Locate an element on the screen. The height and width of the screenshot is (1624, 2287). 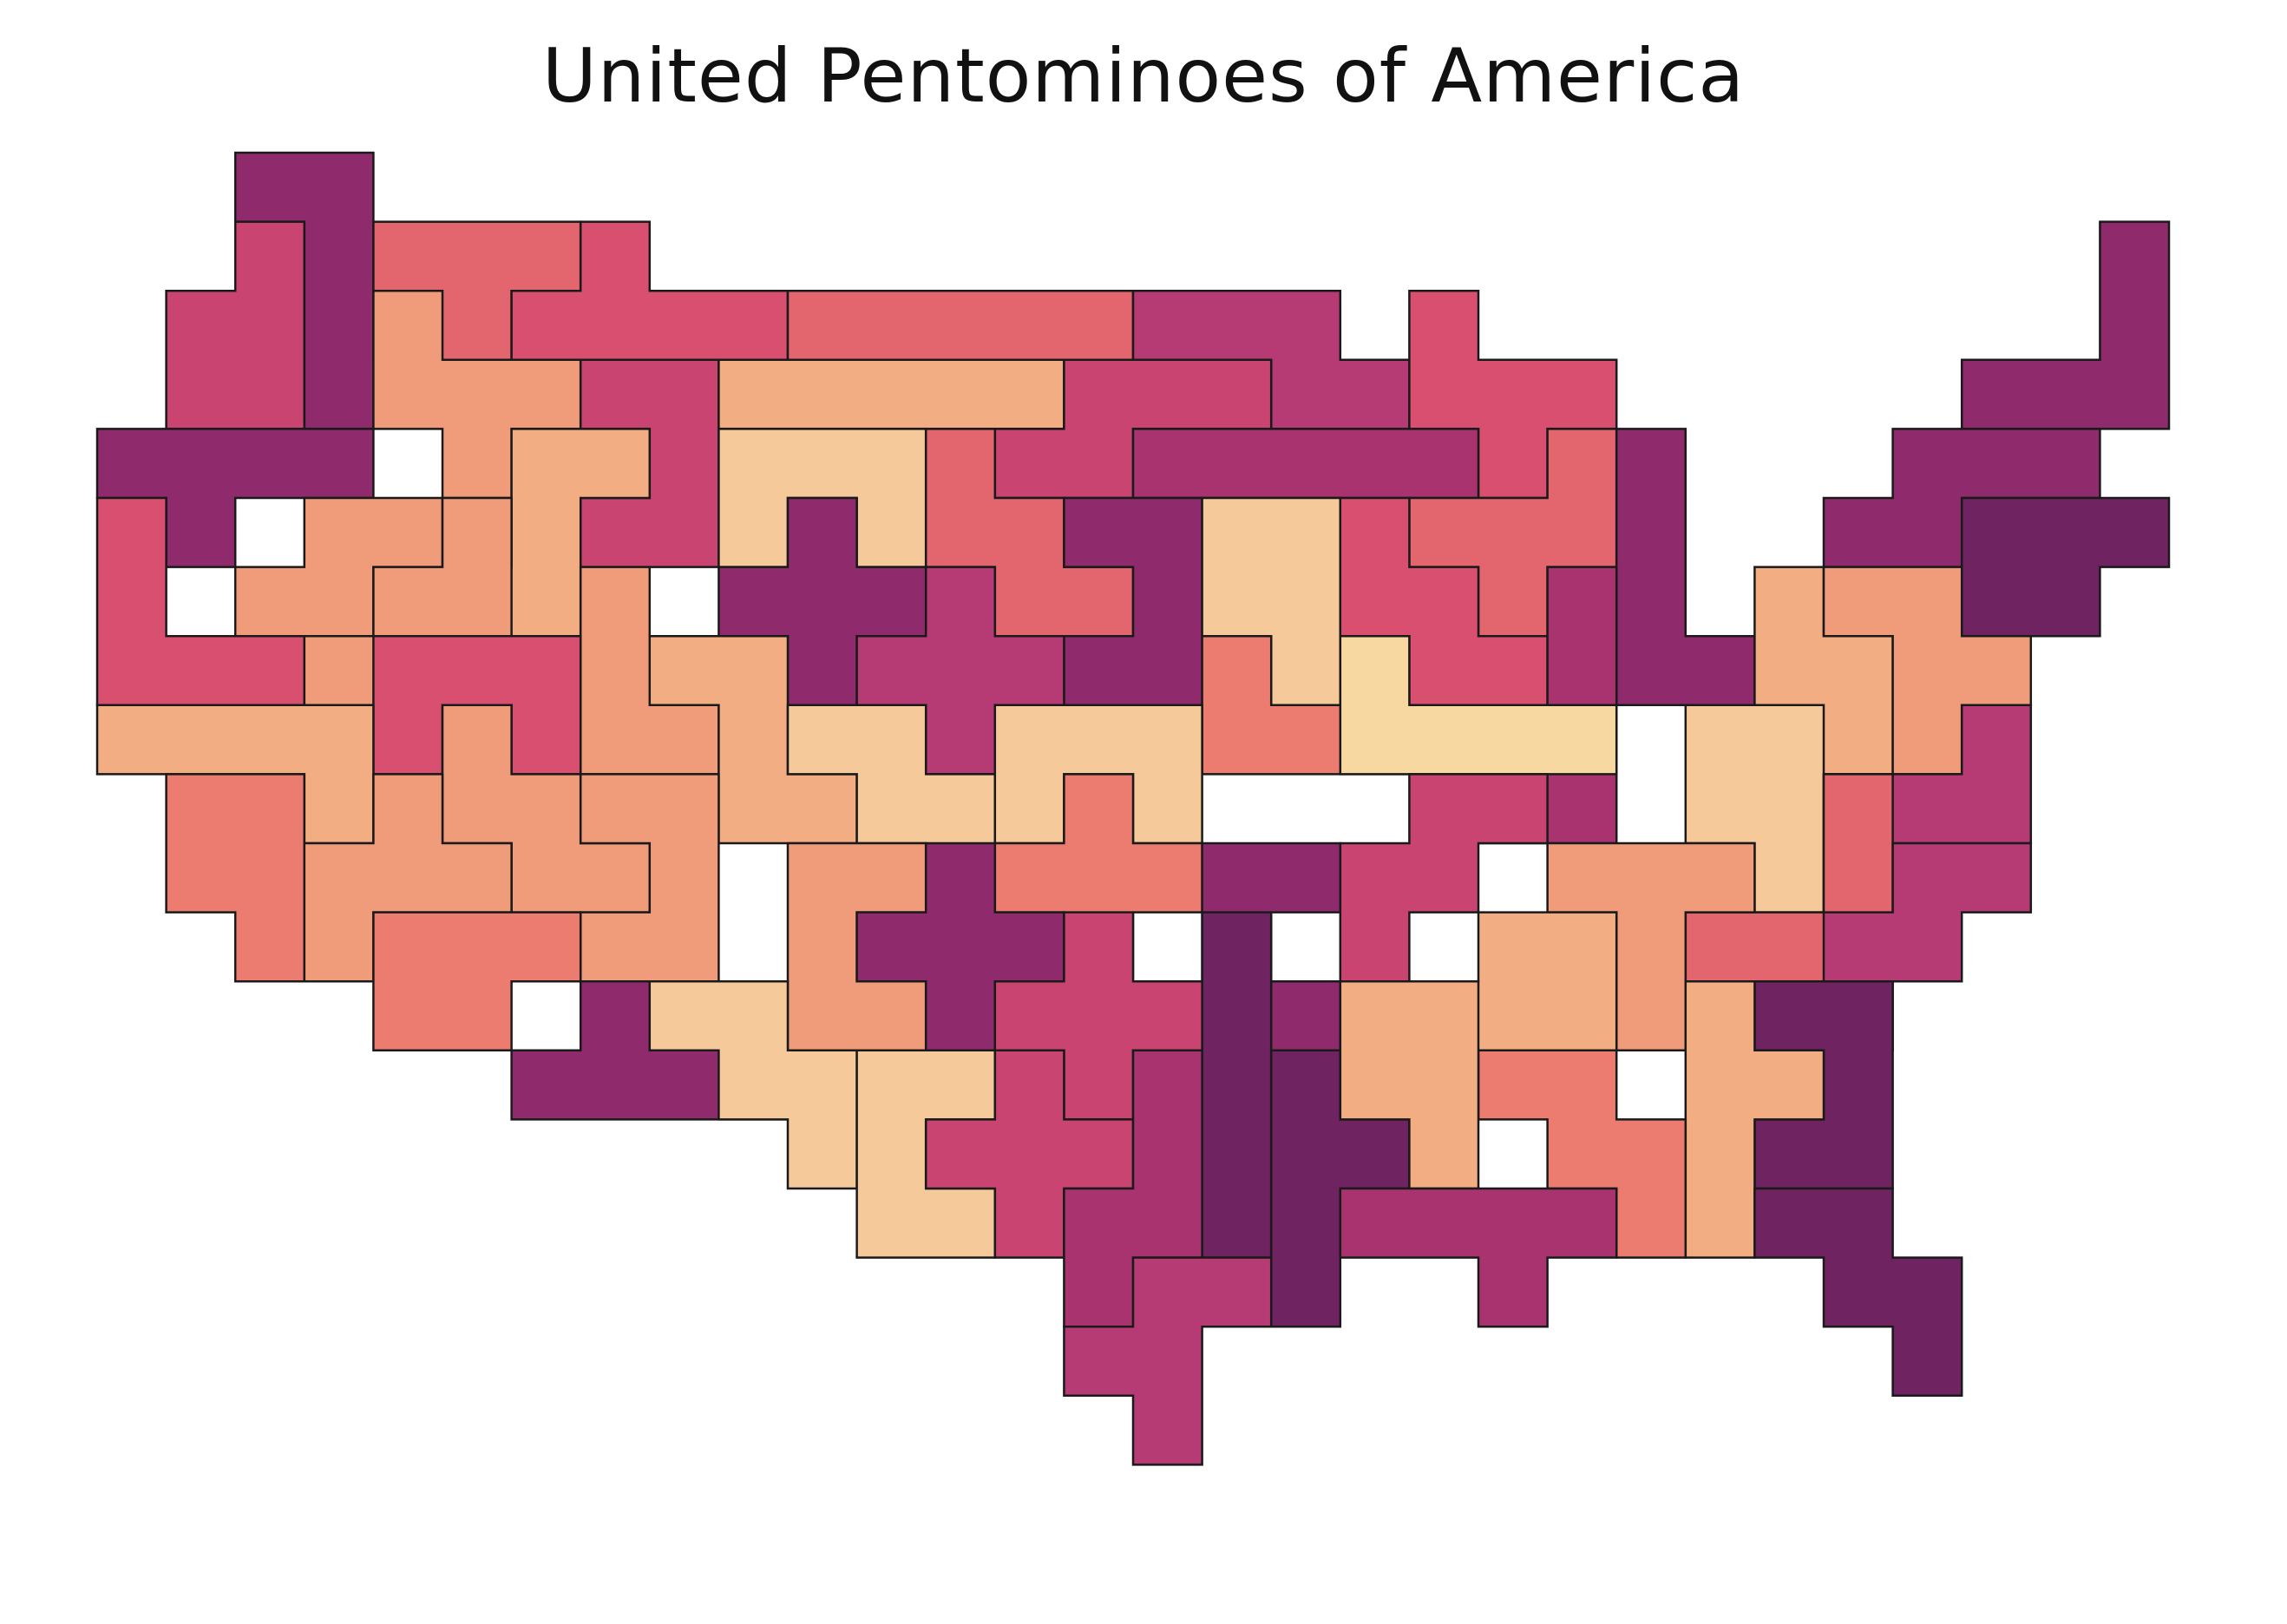
pentomino-piece-p20 is located at coordinates (1685, 567).